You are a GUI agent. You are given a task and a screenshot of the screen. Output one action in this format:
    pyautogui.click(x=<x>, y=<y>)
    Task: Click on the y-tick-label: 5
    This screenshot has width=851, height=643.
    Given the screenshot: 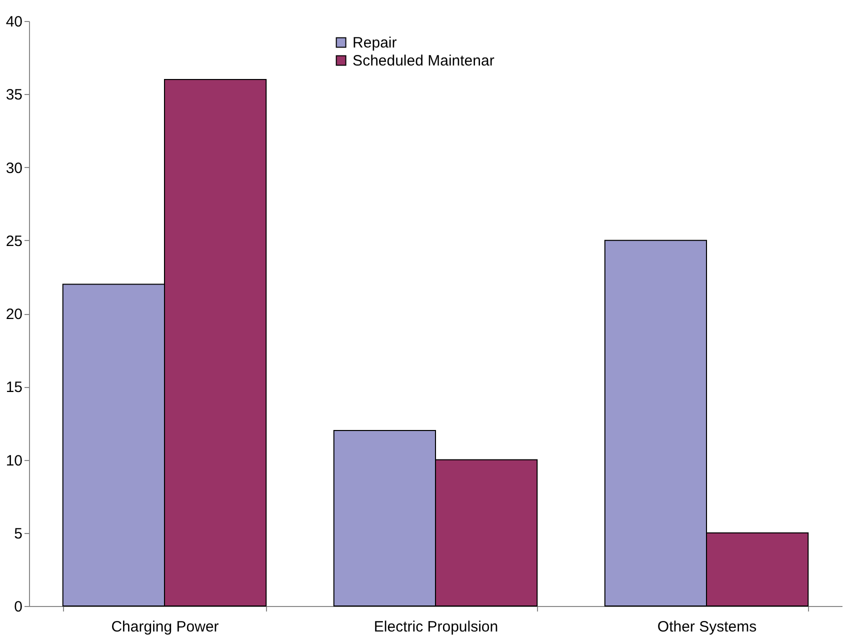 What is the action you would take?
    pyautogui.click(x=18, y=533)
    